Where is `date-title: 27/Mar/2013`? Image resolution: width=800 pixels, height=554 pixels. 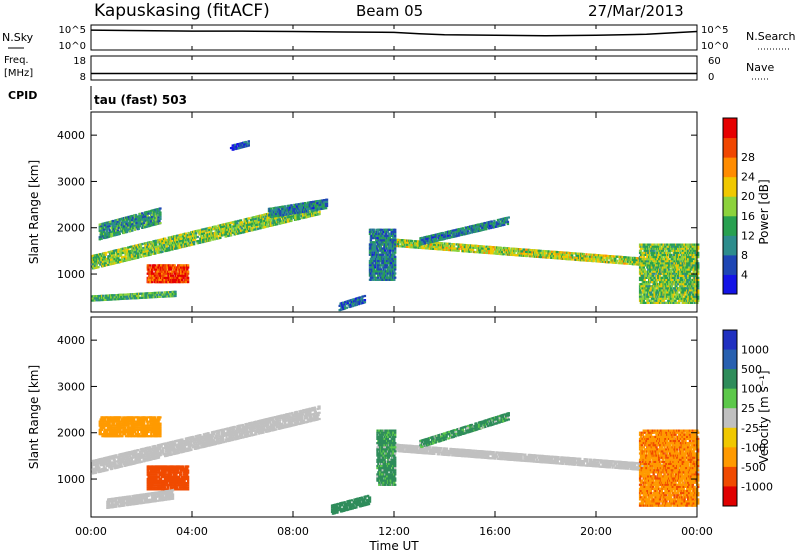 date-title: 27/Mar/2013 is located at coordinates (636, 11).